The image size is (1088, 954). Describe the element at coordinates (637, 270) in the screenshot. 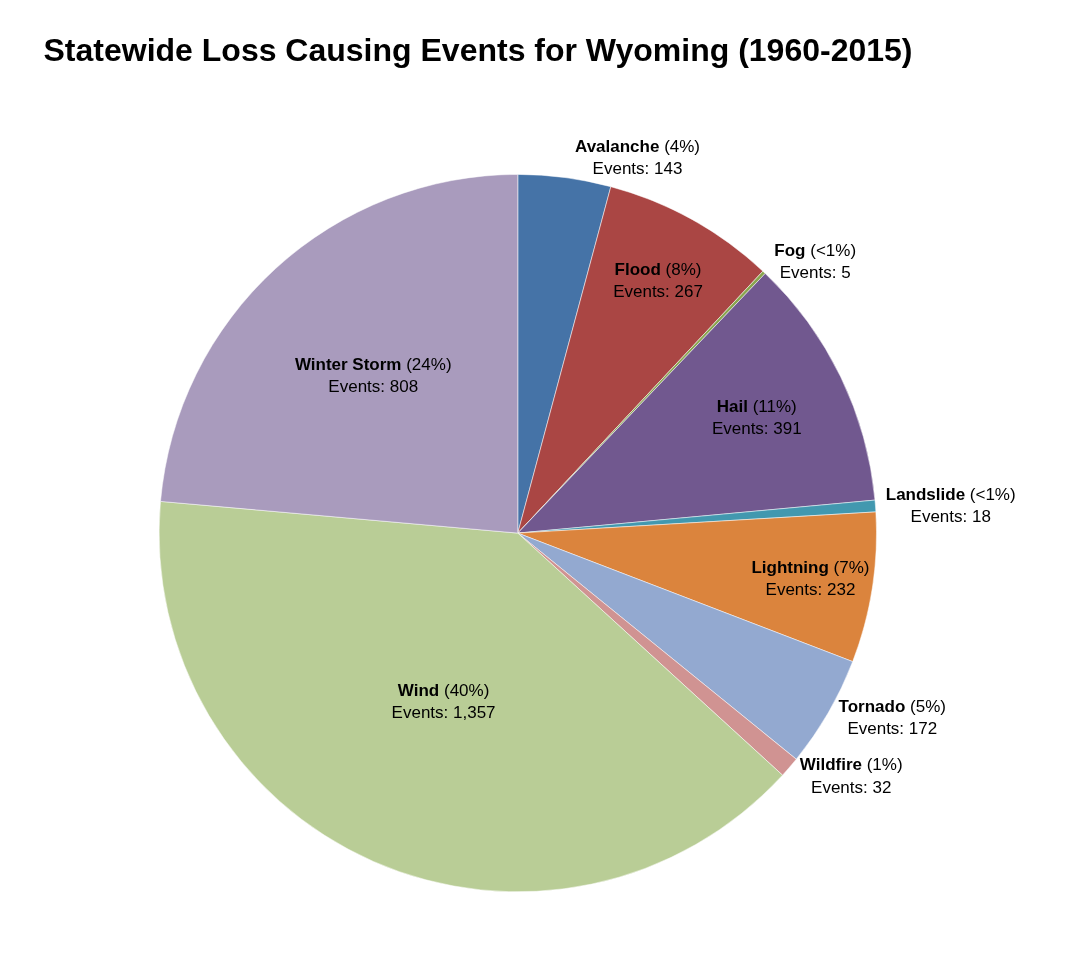

I see `slice-label: Flood` at that location.